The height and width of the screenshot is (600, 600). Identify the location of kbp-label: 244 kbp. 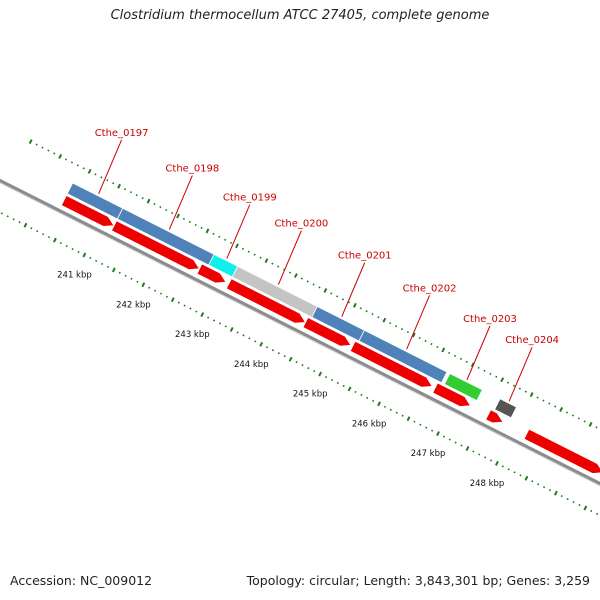
(251, 365).